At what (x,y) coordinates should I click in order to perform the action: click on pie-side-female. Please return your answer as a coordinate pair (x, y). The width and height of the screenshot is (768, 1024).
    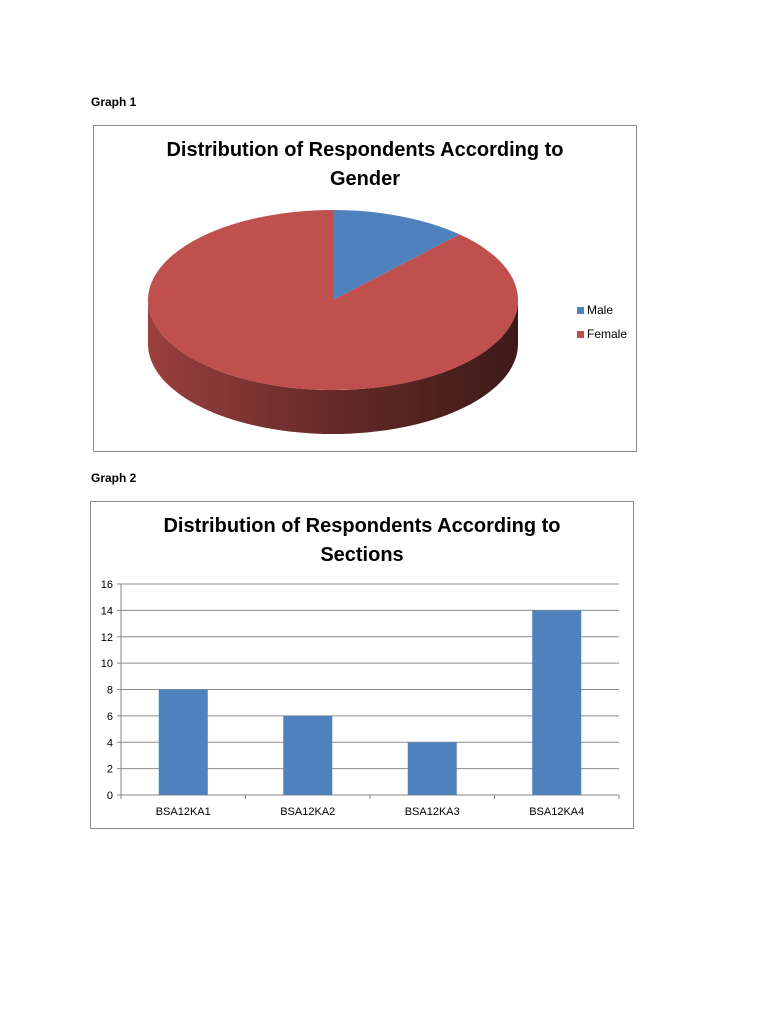
    Looking at the image, I should click on (333, 367).